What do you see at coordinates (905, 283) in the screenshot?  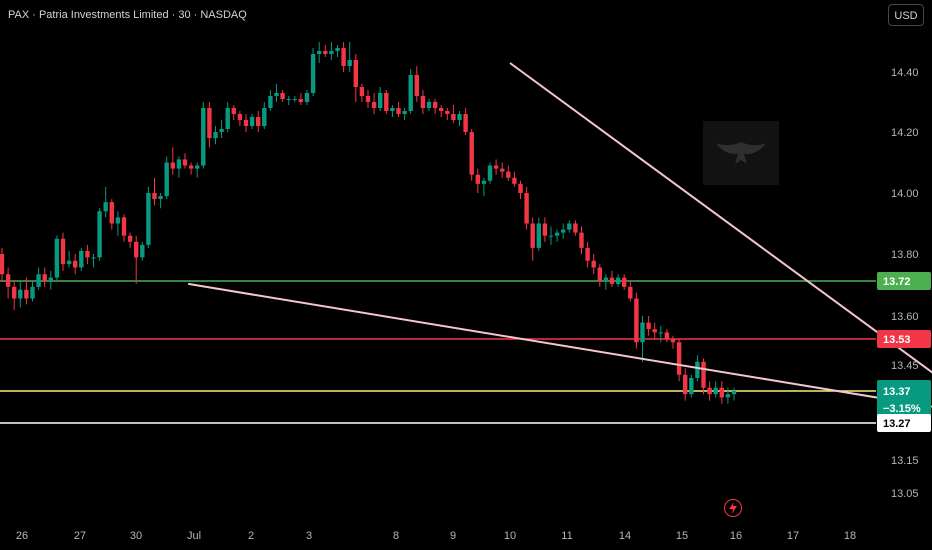 I see `price-axis: 14.40 14.20 14.00 13.80 13.60 13.45 13.15 13.05` at bounding box center [905, 283].